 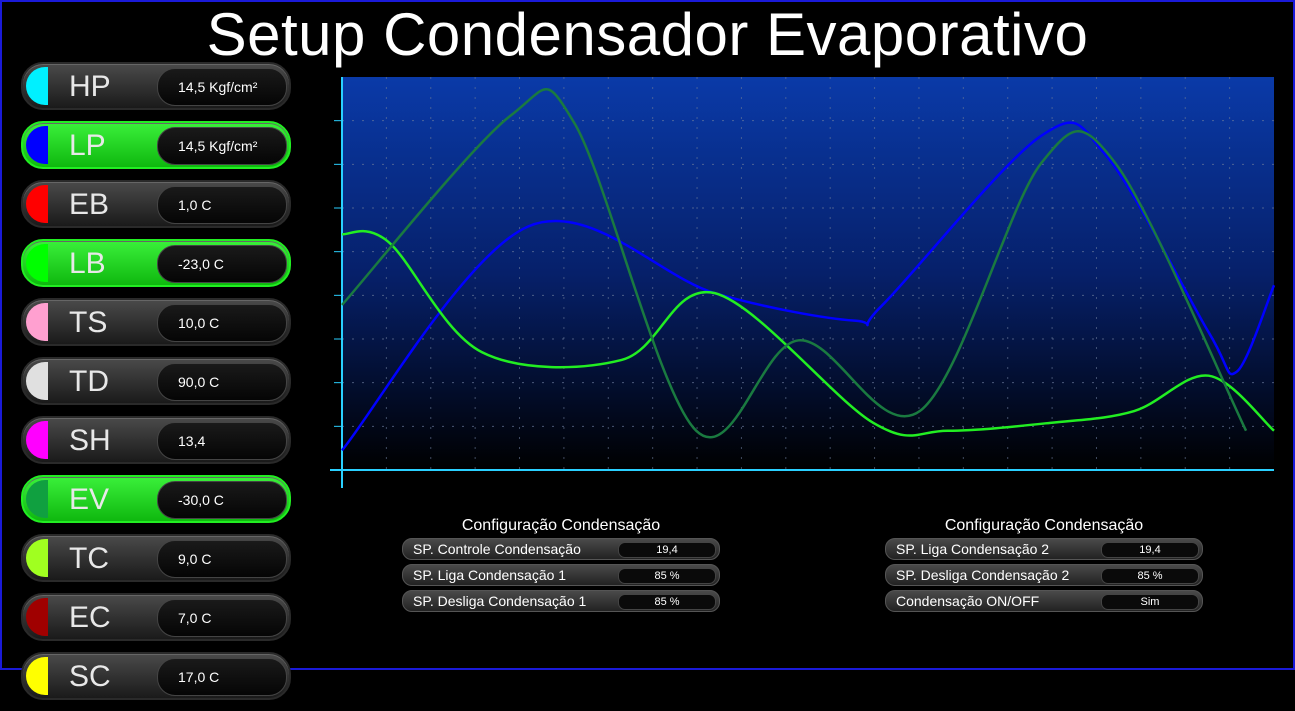 I want to click on config-value-field: Sim, so click(x=1150, y=602).